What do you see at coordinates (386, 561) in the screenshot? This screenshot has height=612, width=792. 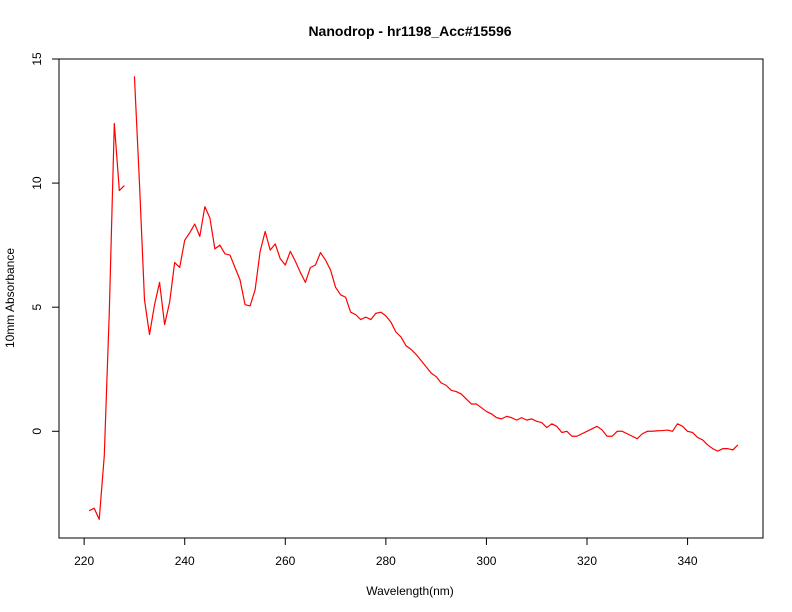 I see `x-tick-label: 280` at bounding box center [386, 561].